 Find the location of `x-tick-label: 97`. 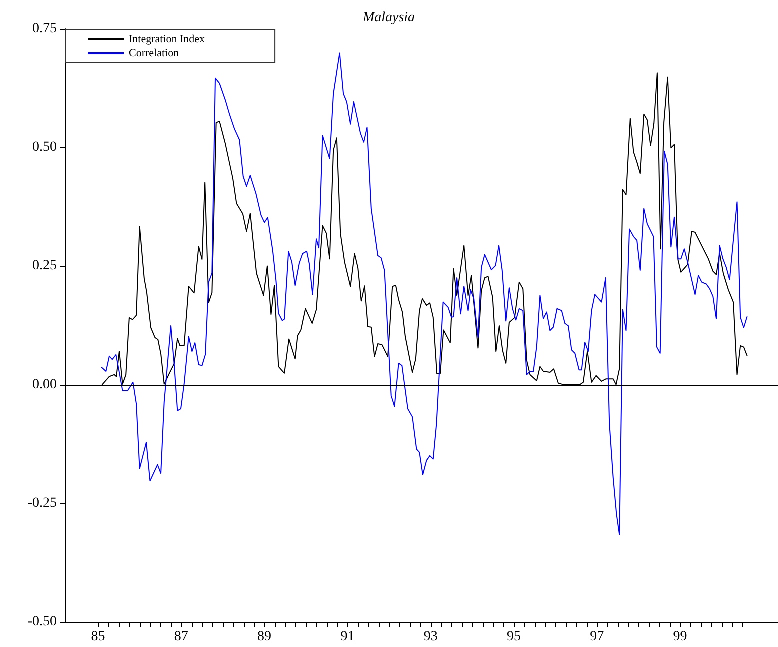

x-tick-label: 97 is located at coordinates (597, 637).